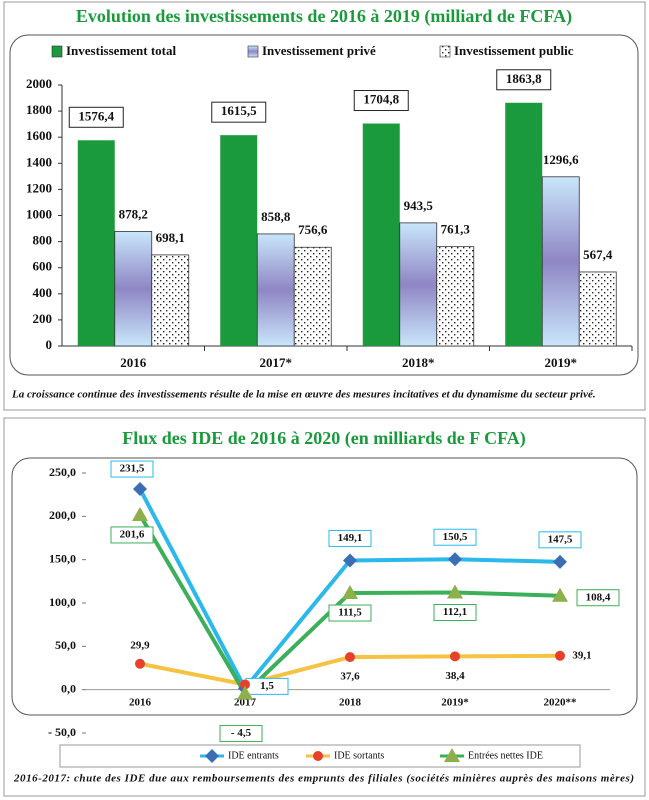 Image resolution: width=649 pixels, height=800 pixels. Describe the element at coordinates (43, 266) in the screenshot. I see `y-tick-label: 600` at that location.